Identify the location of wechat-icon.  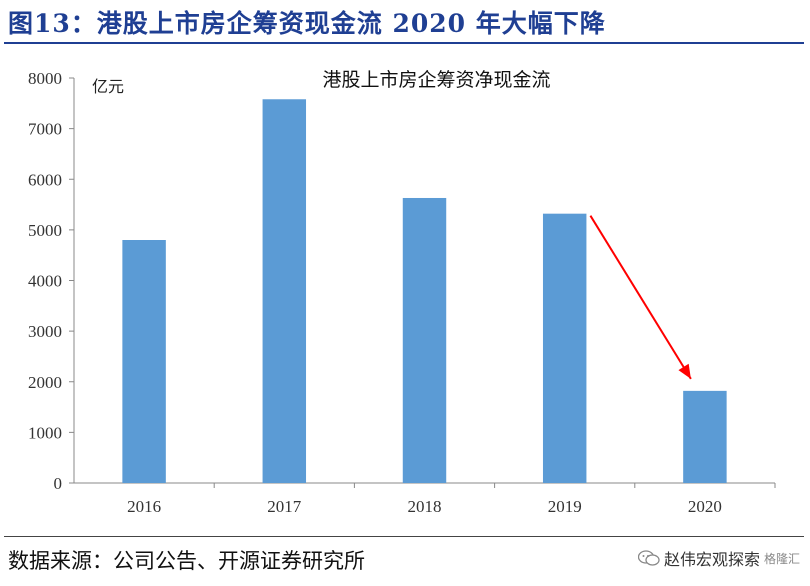
(648, 558).